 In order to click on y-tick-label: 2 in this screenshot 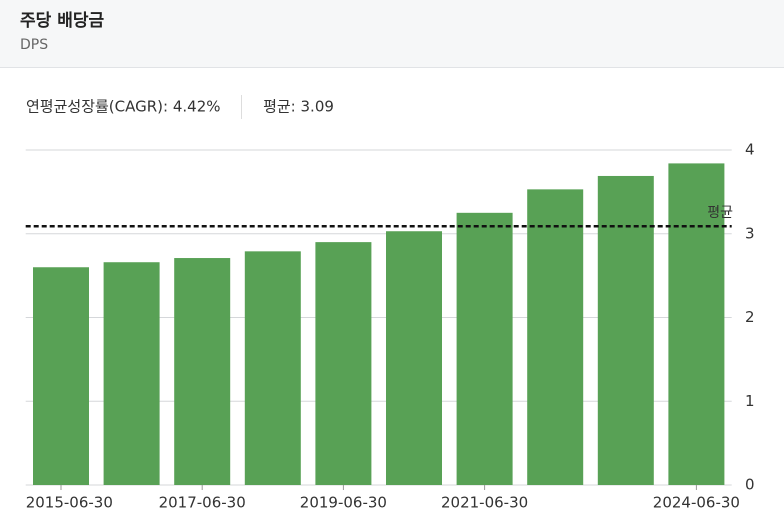, I will do `click(750, 317)`.